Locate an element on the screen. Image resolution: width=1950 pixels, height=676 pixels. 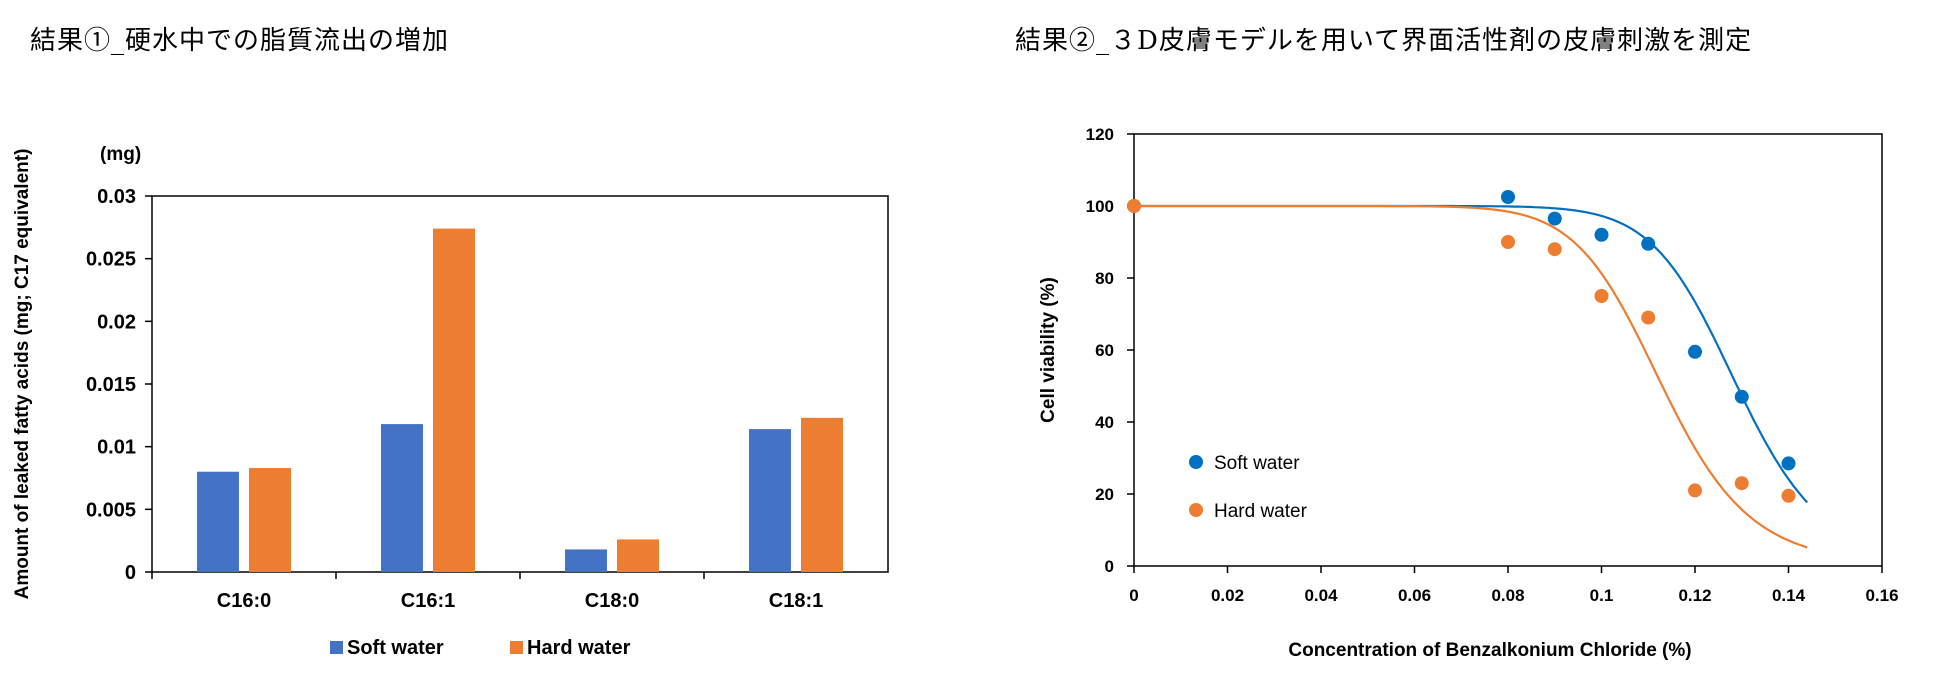
scatter-x-tick-label: 0.12 is located at coordinates (1694, 595).